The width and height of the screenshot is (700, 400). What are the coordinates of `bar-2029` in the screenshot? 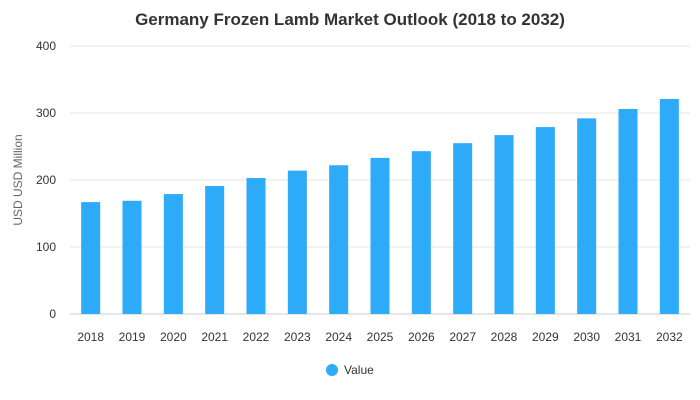 It's located at (545, 220).